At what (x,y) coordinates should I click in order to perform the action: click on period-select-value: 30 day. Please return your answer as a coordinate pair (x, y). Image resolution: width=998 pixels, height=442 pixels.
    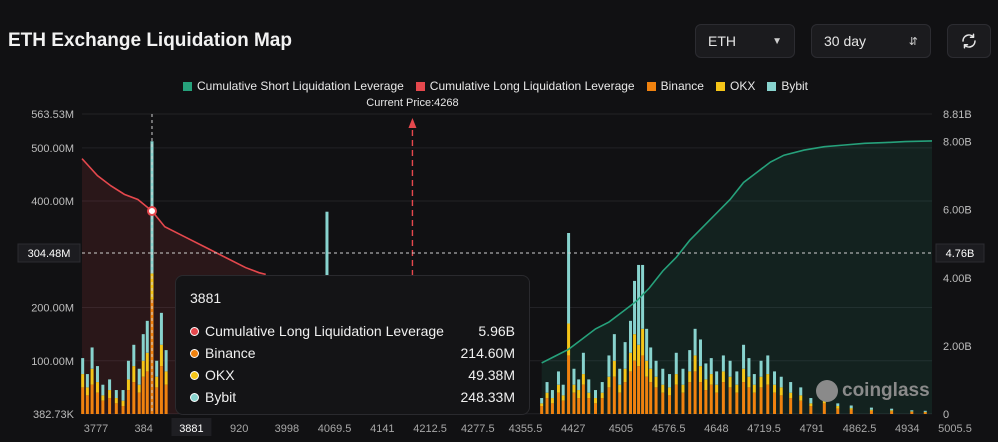
    Looking at the image, I should click on (845, 41).